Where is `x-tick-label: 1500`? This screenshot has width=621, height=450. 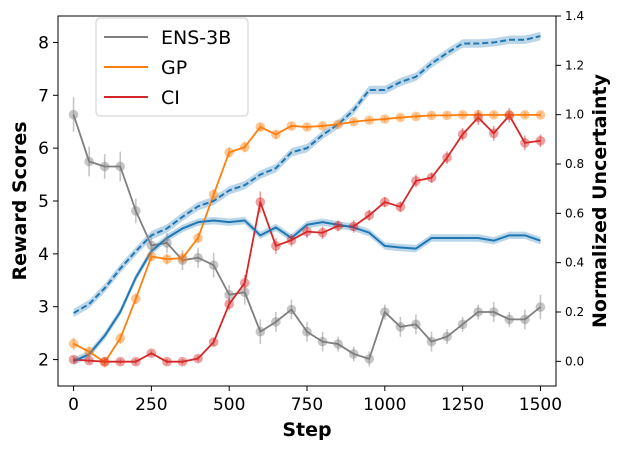
x-tick-label: 1500 is located at coordinates (540, 405).